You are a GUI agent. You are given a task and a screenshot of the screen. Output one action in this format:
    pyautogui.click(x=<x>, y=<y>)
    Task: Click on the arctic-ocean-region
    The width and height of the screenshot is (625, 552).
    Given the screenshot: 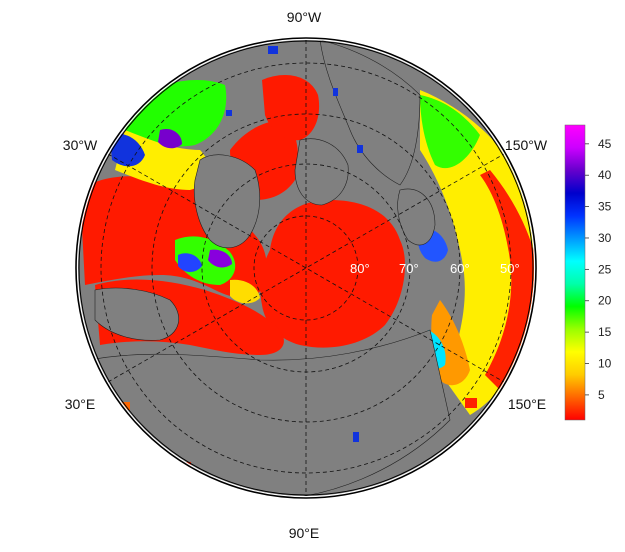 What is the action you would take?
    pyautogui.click(x=332, y=274)
    